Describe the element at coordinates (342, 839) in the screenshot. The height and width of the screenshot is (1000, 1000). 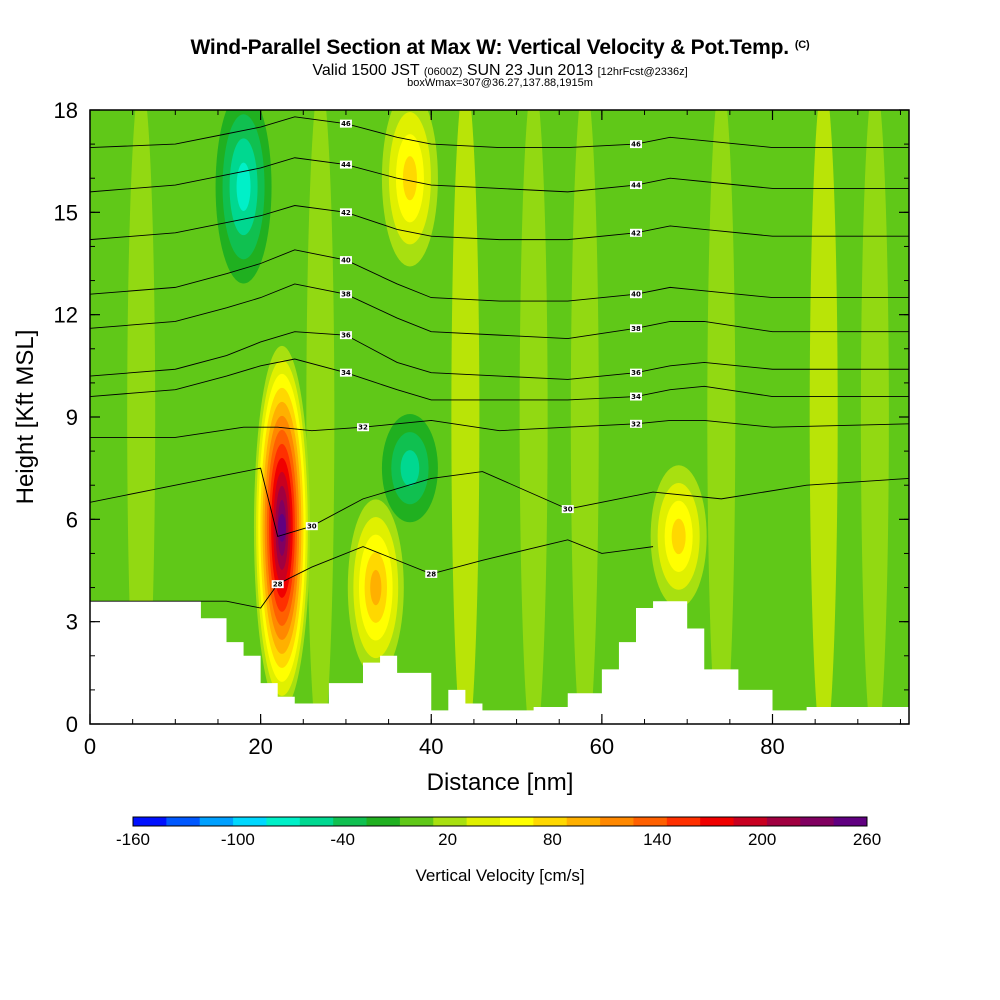
I see `colorbar-label: -40` at that location.